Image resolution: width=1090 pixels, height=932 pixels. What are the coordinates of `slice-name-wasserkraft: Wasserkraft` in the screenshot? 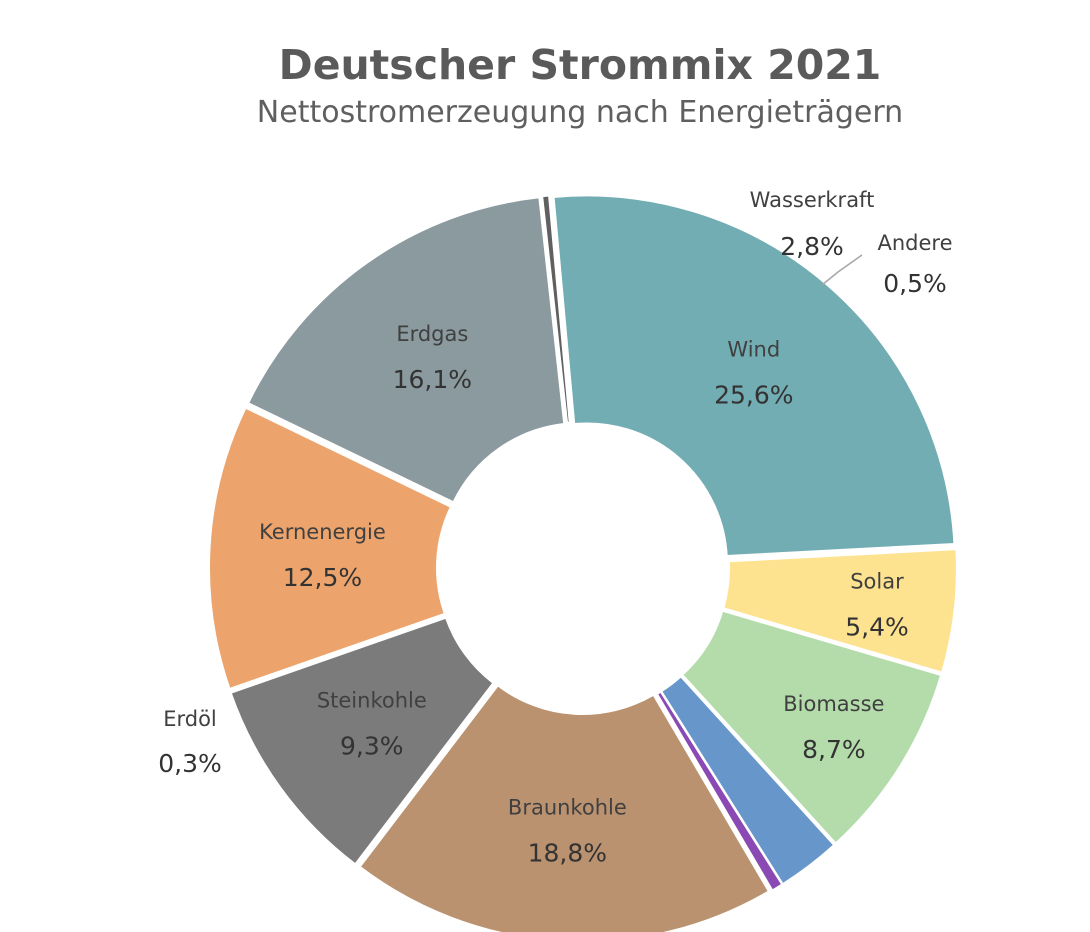 It's located at (812, 200).